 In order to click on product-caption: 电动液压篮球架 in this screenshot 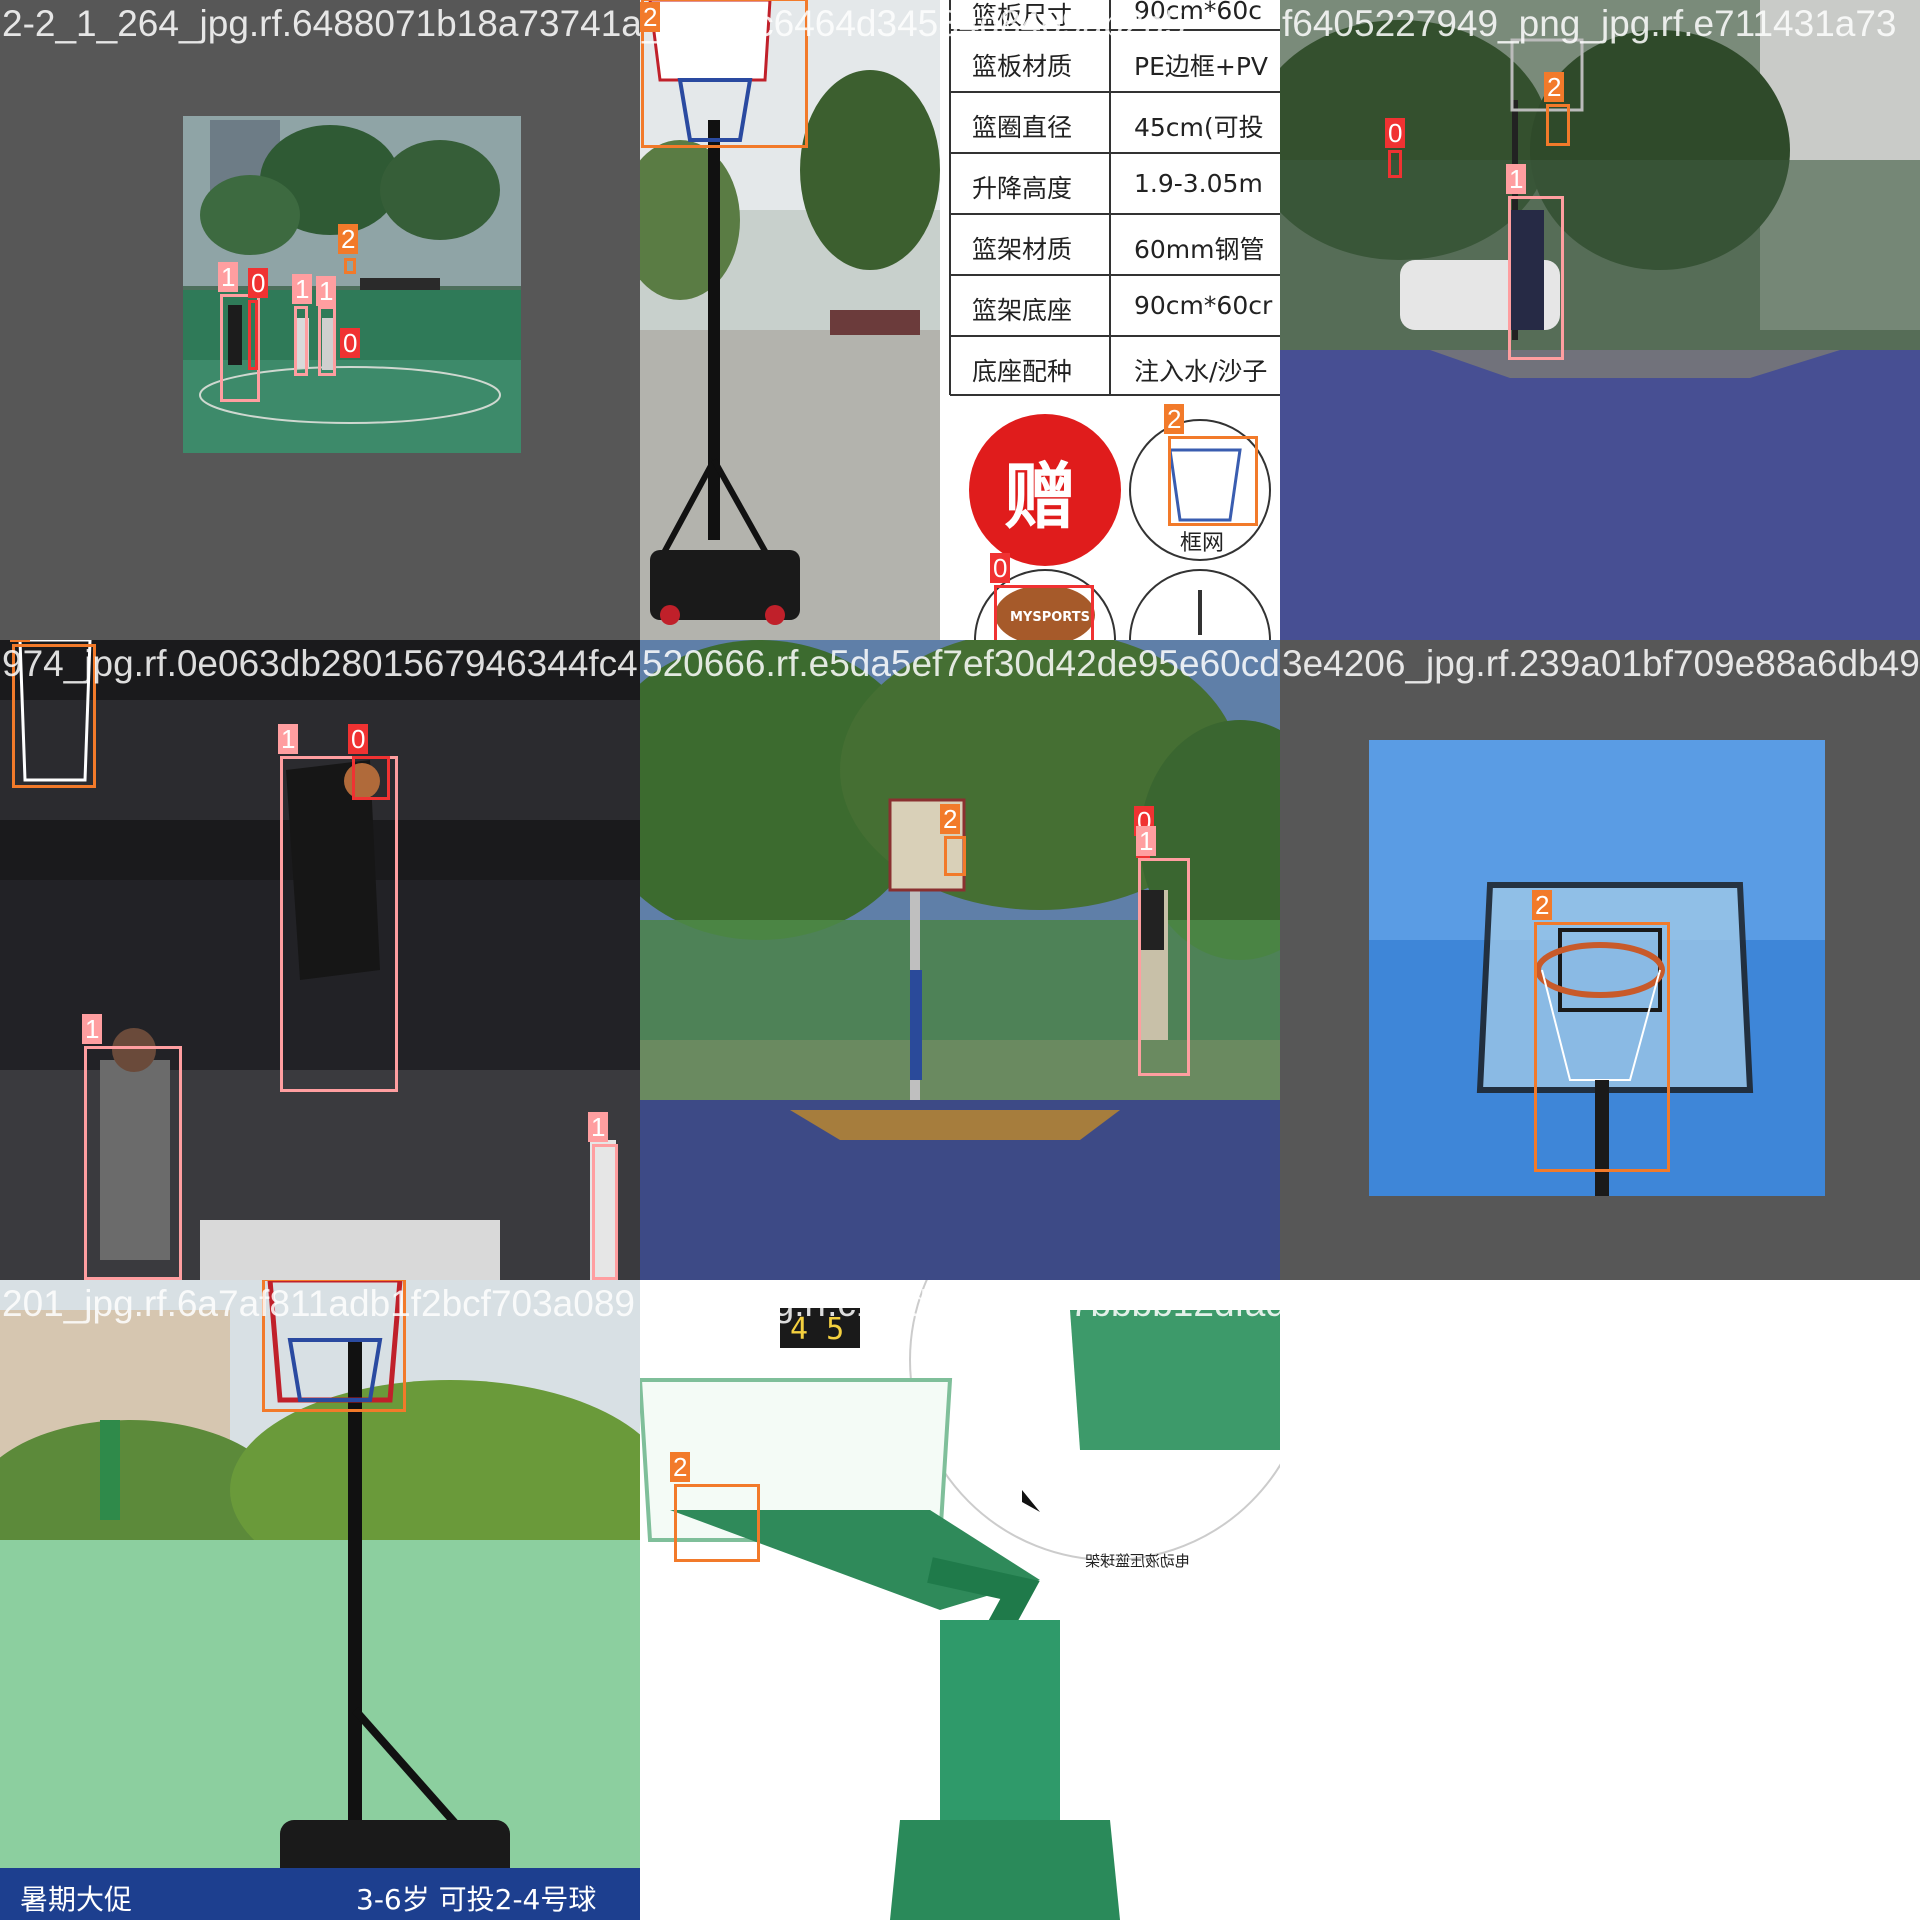, I will do `click(1138, 1561)`.